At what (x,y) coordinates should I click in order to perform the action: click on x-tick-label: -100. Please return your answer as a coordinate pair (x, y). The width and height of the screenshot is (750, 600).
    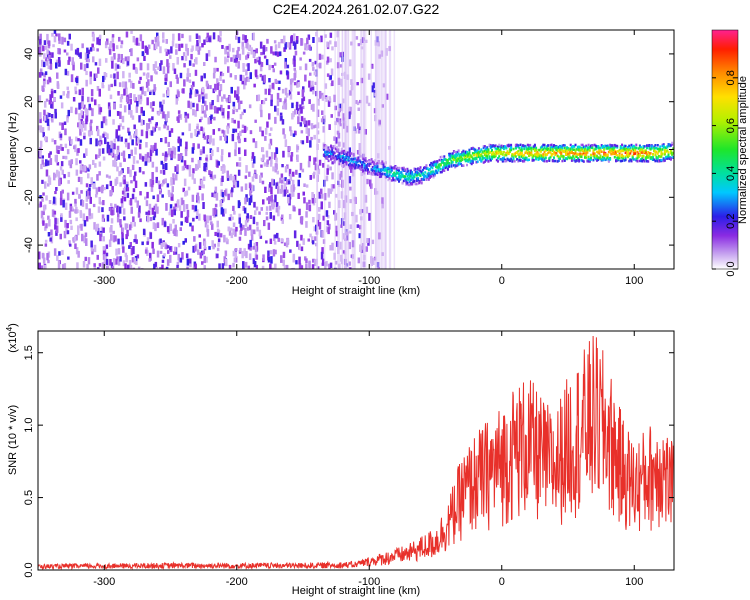
    Looking at the image, I should click on (369, 281).